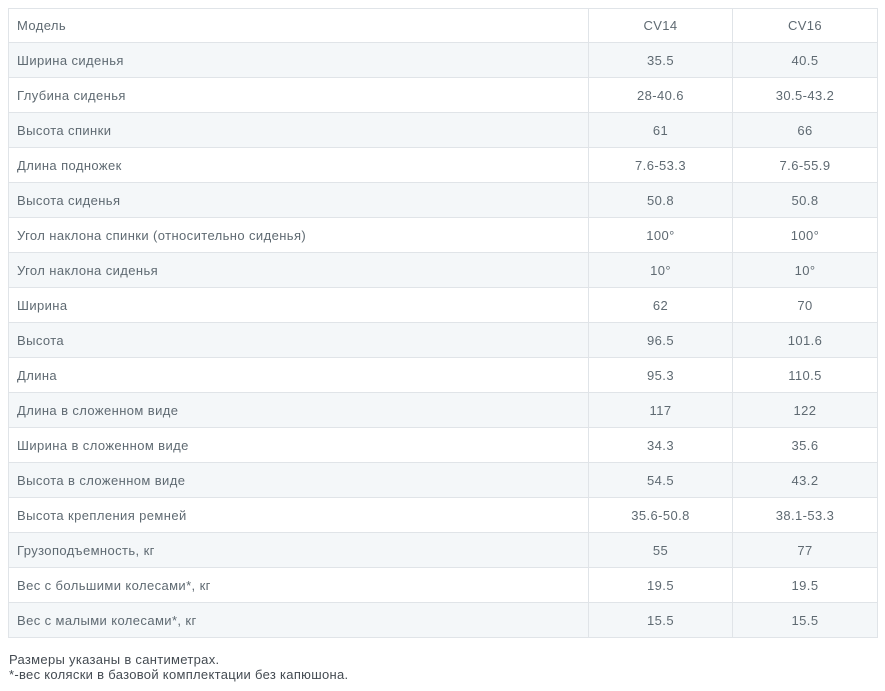  What do you see at coordinates (660, 60) in the screenshot?
I see `cell-cv14: 35.5` at bounding box center [660, 60].